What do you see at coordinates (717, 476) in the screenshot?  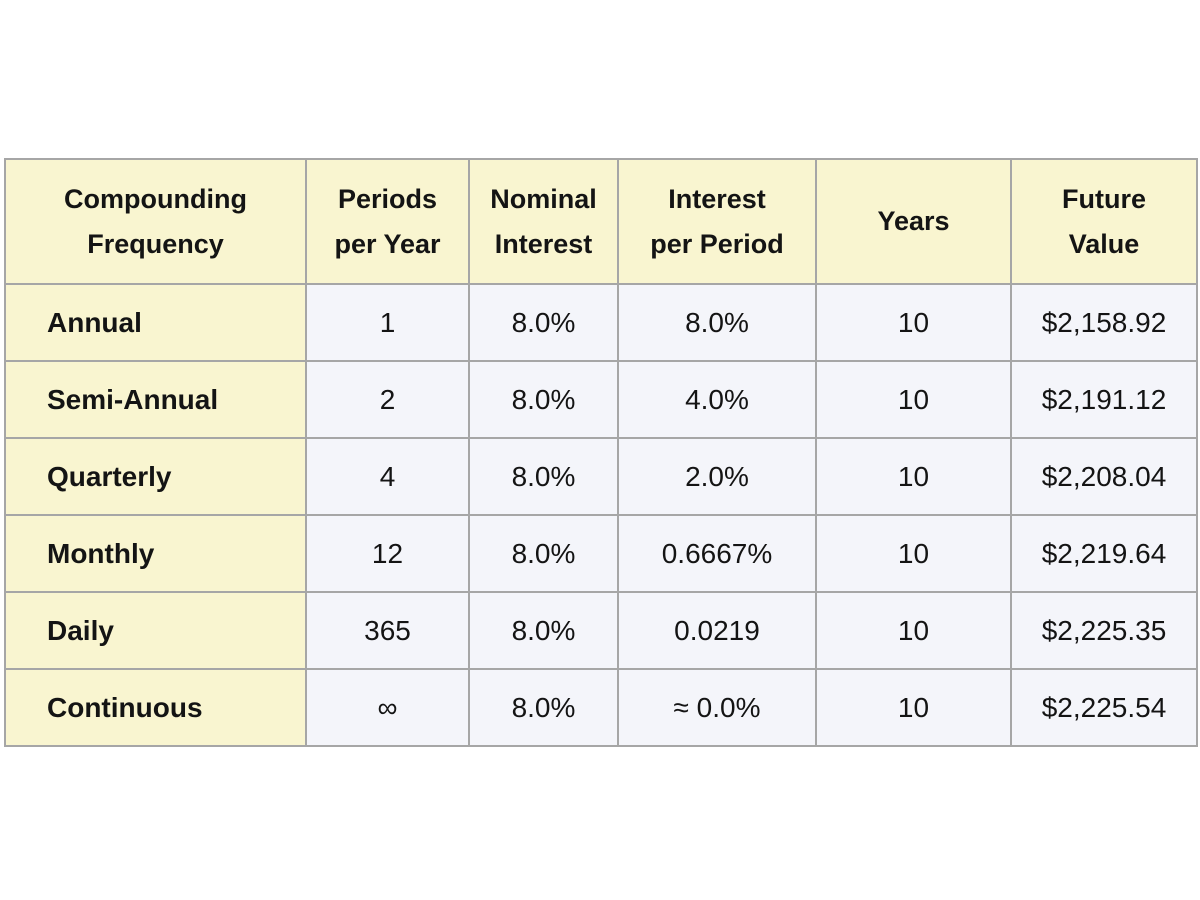 I see `cell-interest-per-period: 2.0%` at bounding box center [717, 476].